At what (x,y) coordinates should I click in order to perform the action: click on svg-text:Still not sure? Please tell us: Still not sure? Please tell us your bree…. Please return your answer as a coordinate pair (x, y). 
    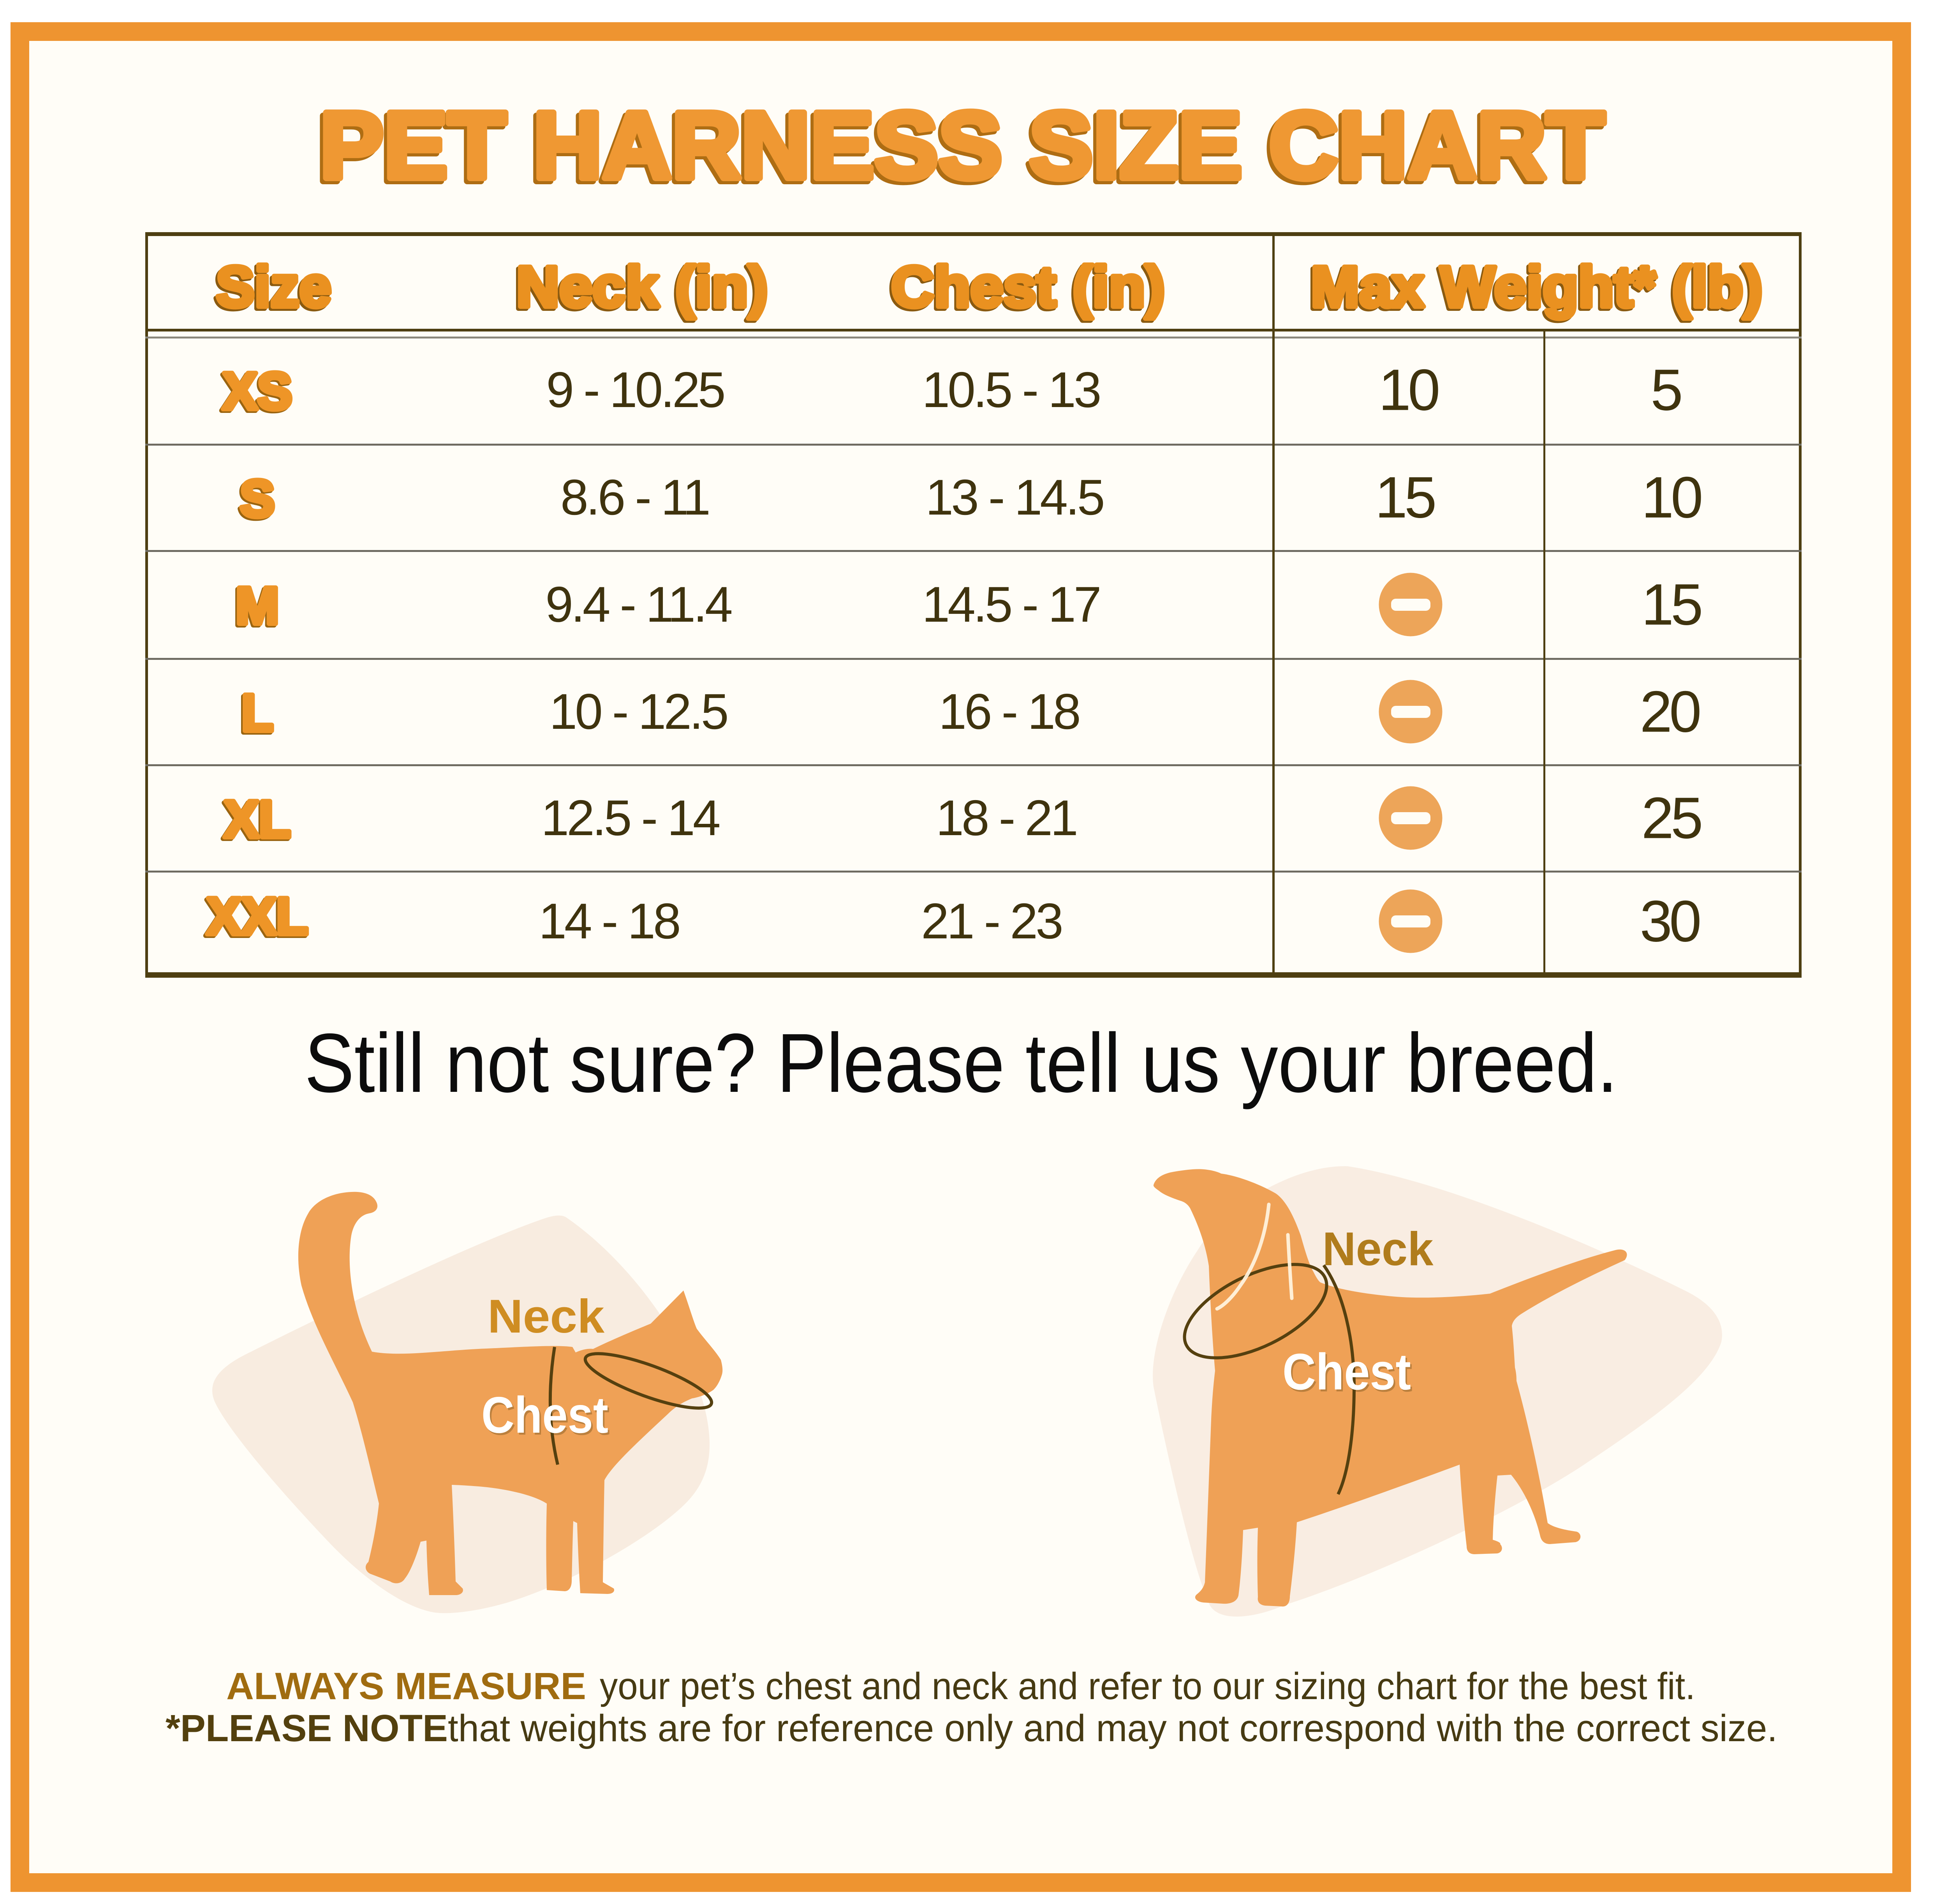
    Looking at the image, I should click on (961, 1063).